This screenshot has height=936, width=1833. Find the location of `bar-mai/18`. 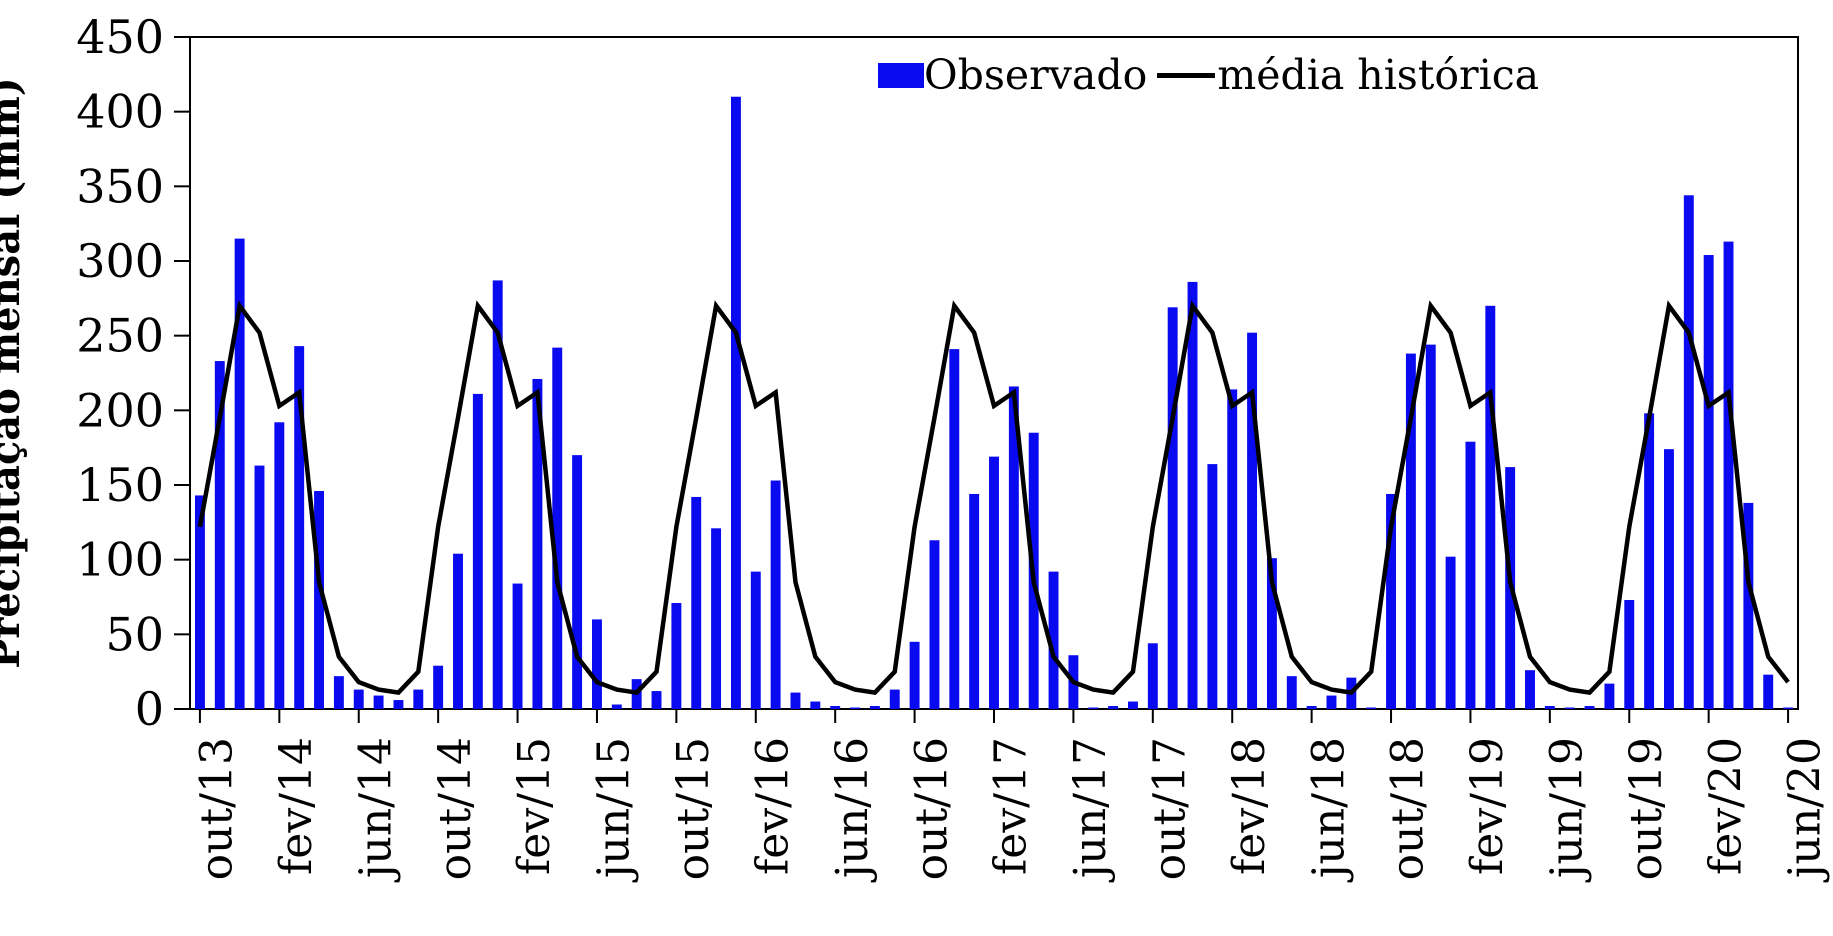

bar-mai/18 is located at coordinates (1291, 692).